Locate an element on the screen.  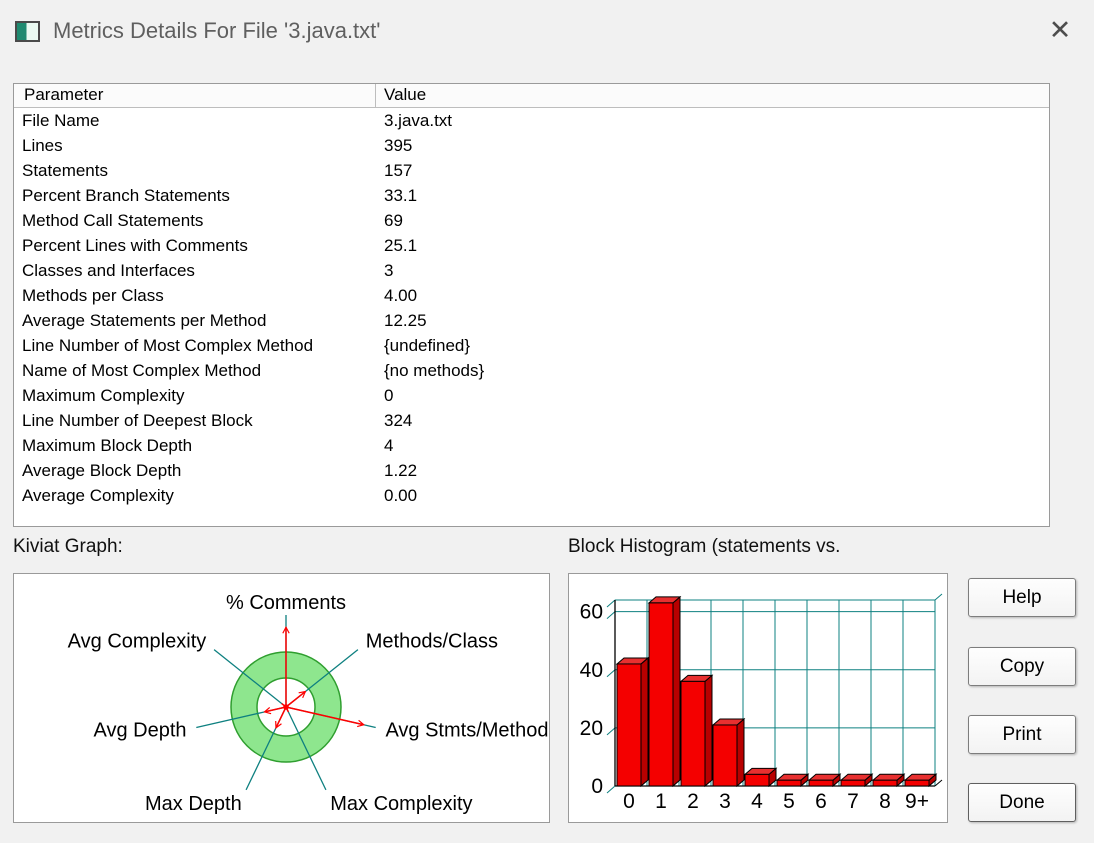
svg-text: 2 is located at coordinates (693, 801).